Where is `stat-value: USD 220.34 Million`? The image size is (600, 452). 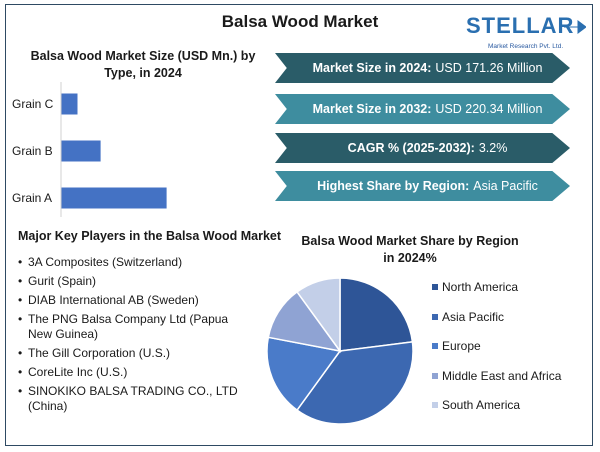 stat-value: USD 220.34 Million is located at coordinates (489, 109).